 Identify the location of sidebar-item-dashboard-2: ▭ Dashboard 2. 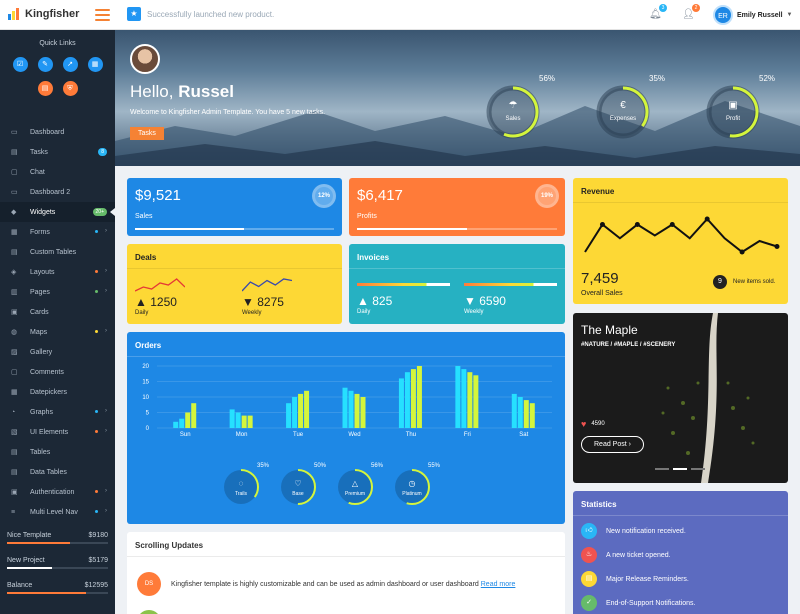
(57, 192).